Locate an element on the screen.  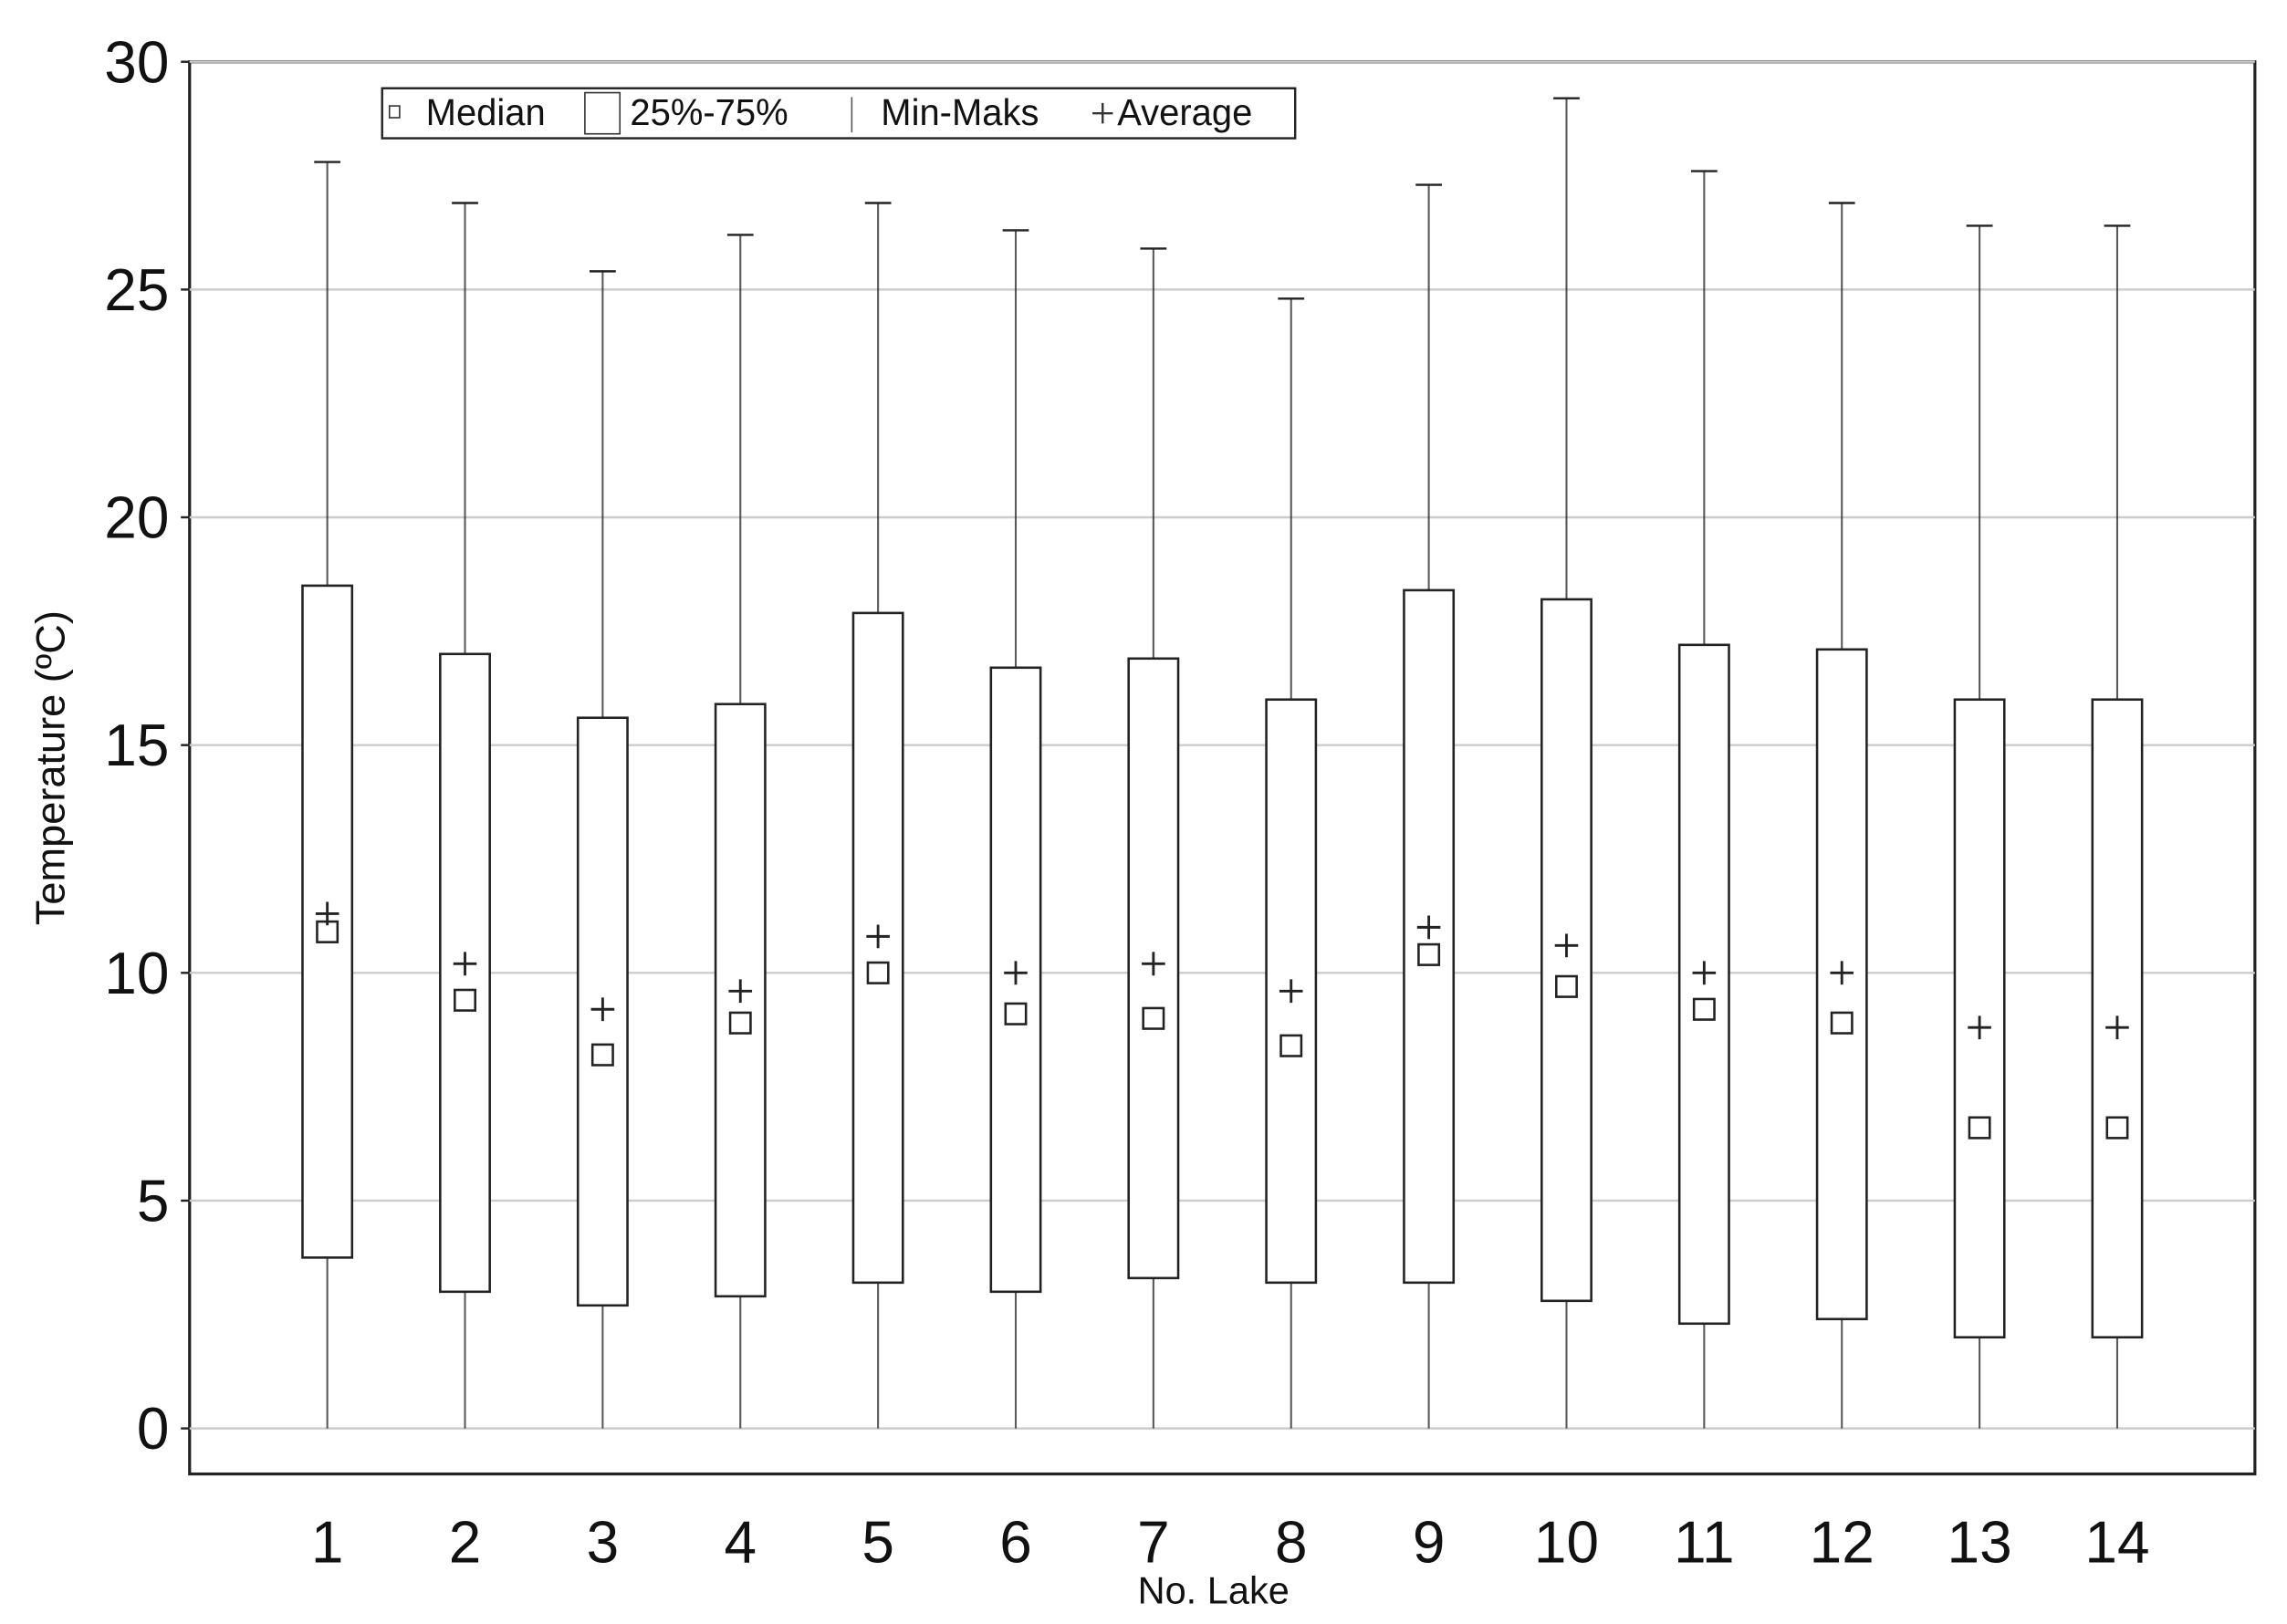
x-tick-label: 3 is located at coordinates (603, 1542).